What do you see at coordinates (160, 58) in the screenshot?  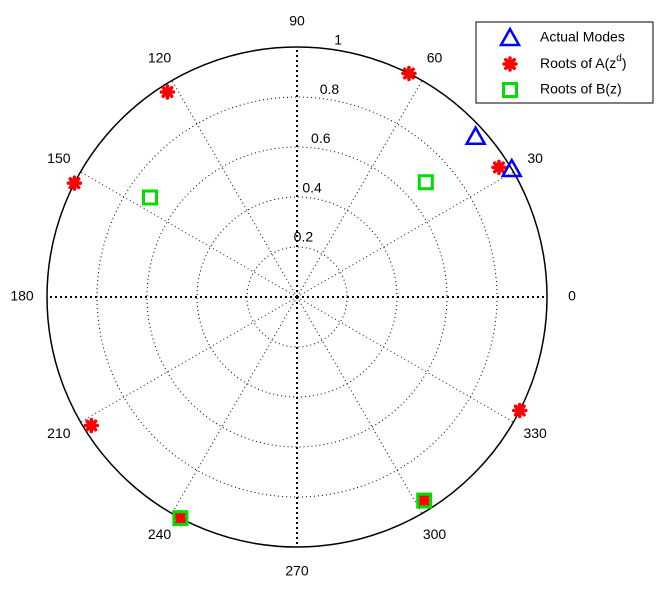 I see `theta-tick-label: 120` at bounding box center [160, 58].